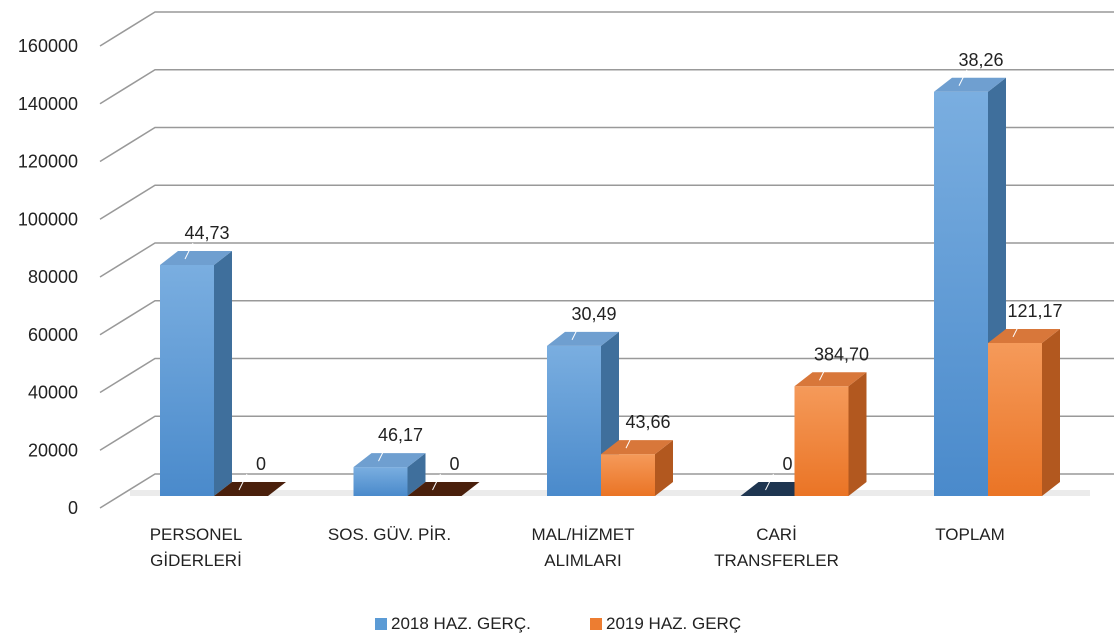 This screenshot has width=1114, height=641. Describe the element at coordinates (48, 162) in the screenshot. I see `y-tick-label: 120000` at that location.